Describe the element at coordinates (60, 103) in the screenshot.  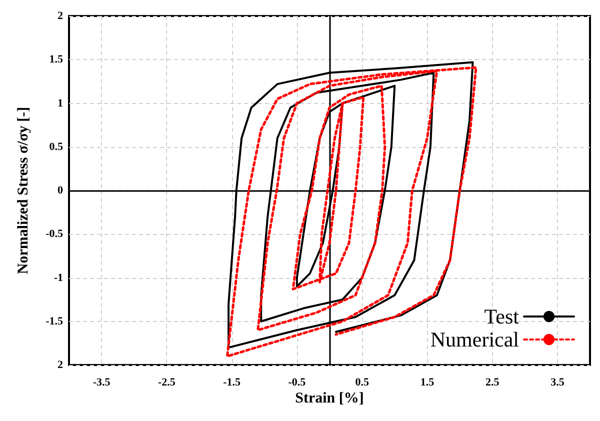
I see `y-tick-label: 1` at that location.